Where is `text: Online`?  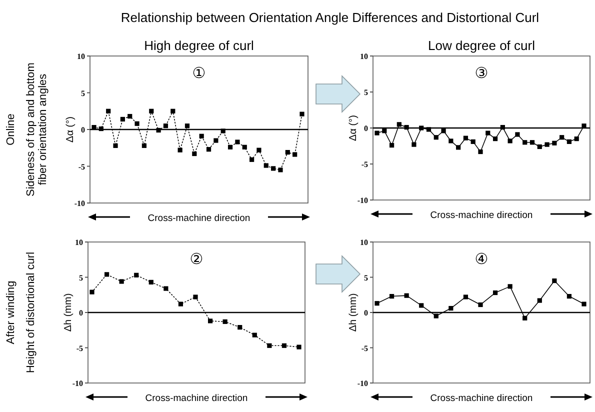
text: Online is located at coordinates (11, 130).